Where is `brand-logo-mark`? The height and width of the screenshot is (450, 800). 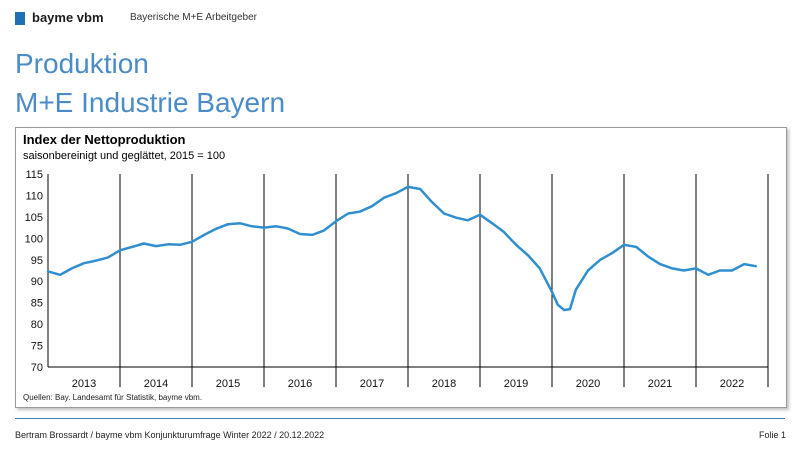 brand-logo-mark is located at coordinates (20, 18).